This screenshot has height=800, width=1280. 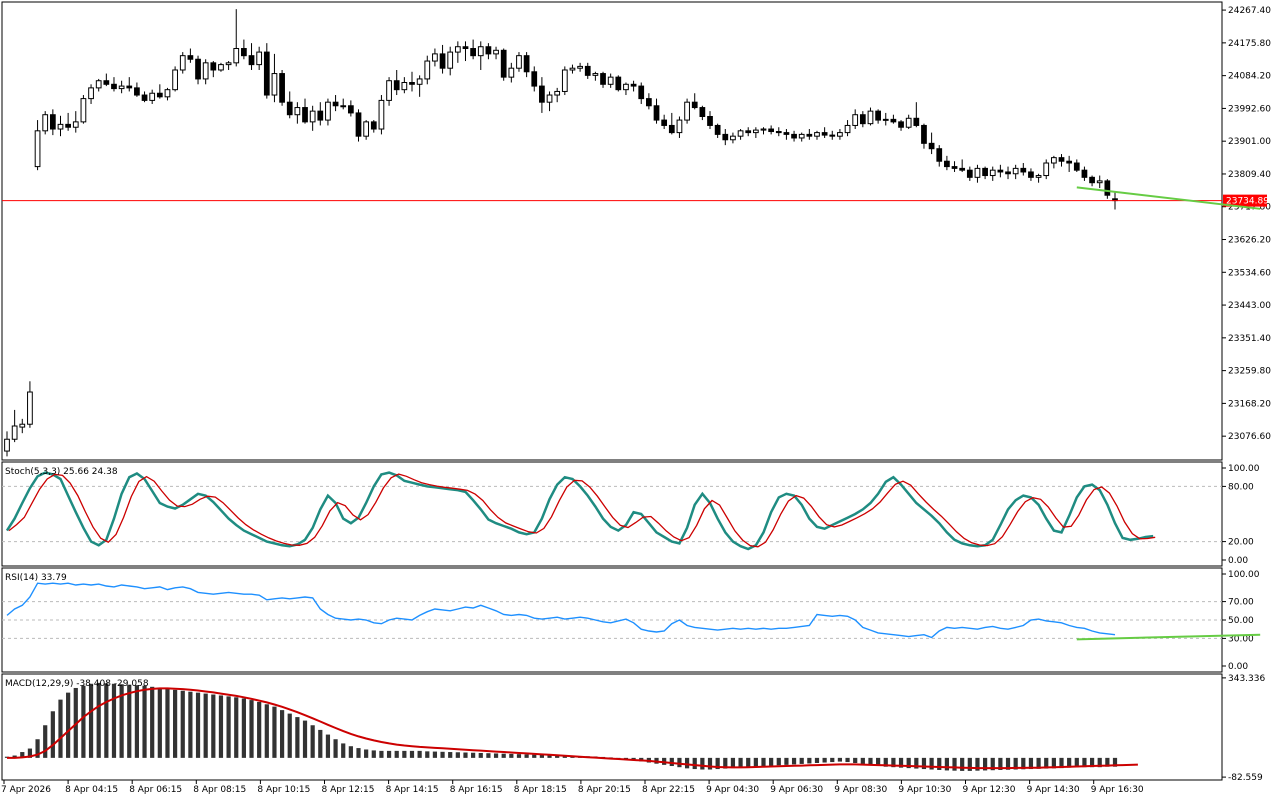 What do you see at coordinates (668, 790) in the screenshot?
I see `time-tick-label: 8 Apr 22:15` at bounding box center [668, 790].